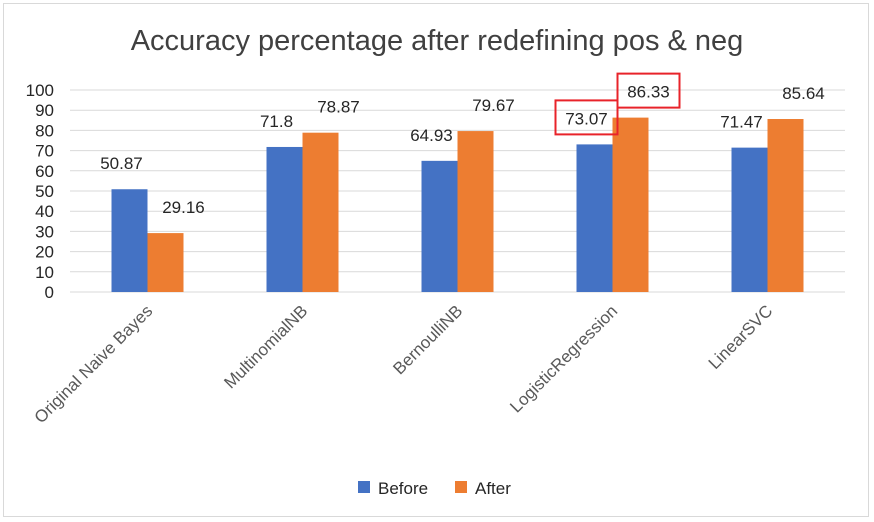 Image resolution: width=874 pixels, height=522 pixels. I want to click on data-label-before-logisticregression: 73.07, so click(586, 118).